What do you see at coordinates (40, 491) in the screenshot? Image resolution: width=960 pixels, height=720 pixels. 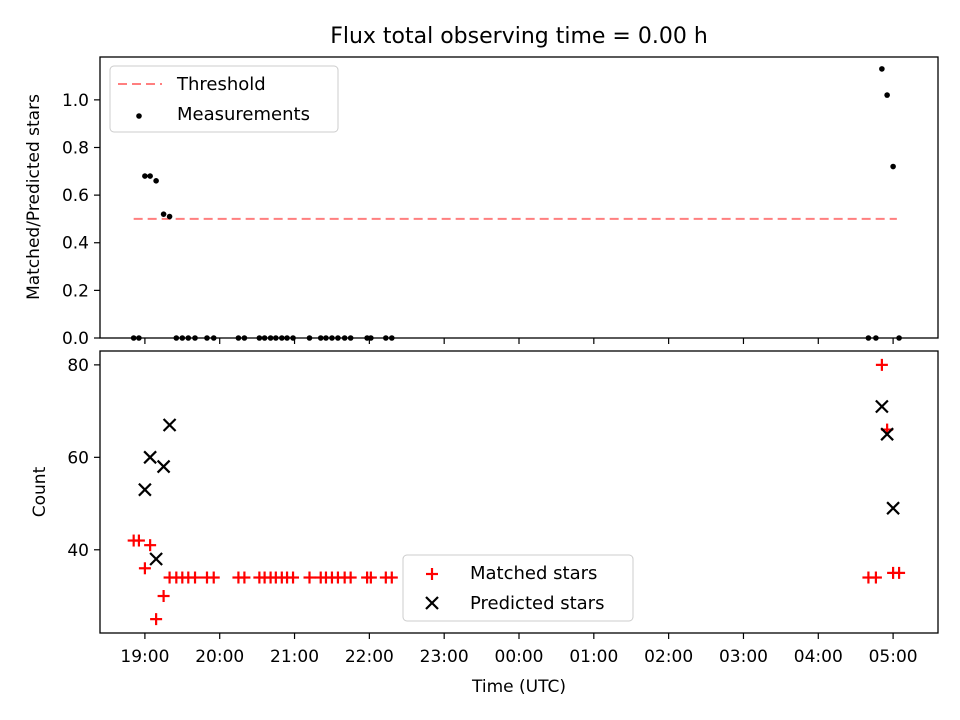 I see `count-y-axis-label: Count` at bounding box center [40, 491].